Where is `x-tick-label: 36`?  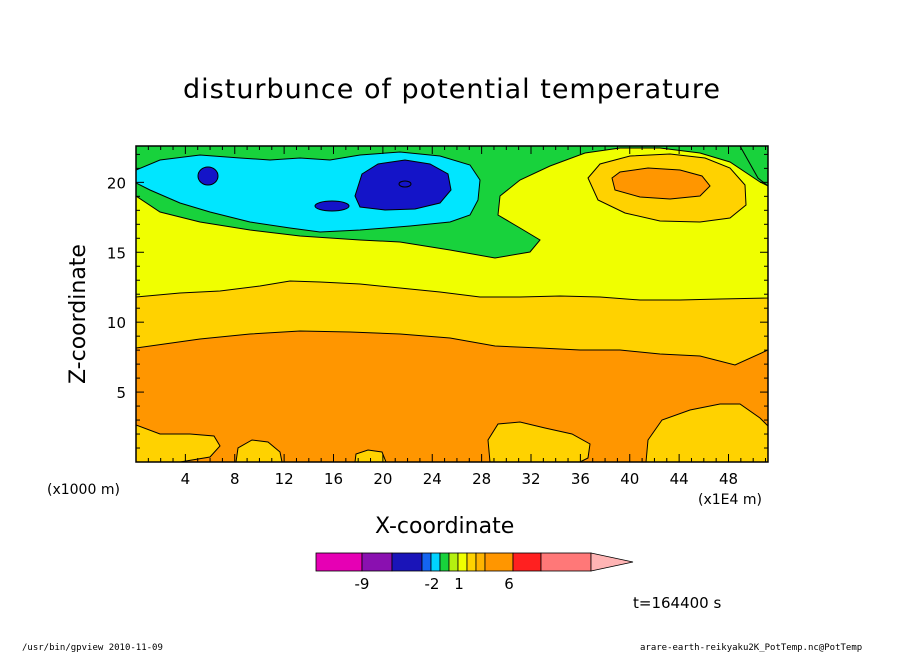 x-tick-label: 36 is located at coordinates (580, 479).